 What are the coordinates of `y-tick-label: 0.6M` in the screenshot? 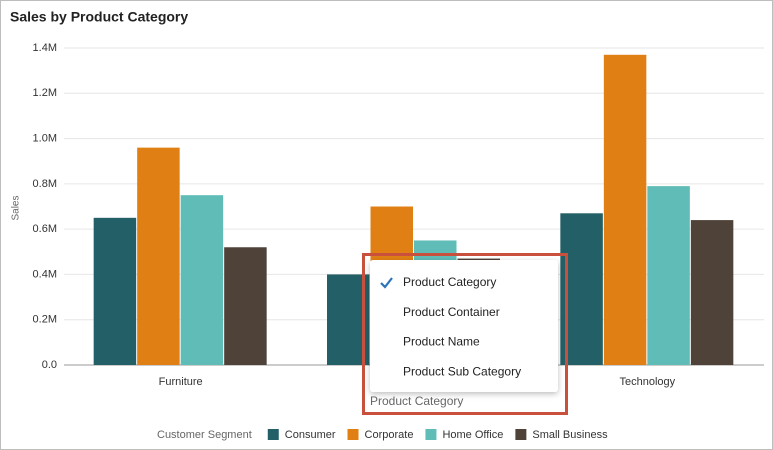 It's located at (45, 229).